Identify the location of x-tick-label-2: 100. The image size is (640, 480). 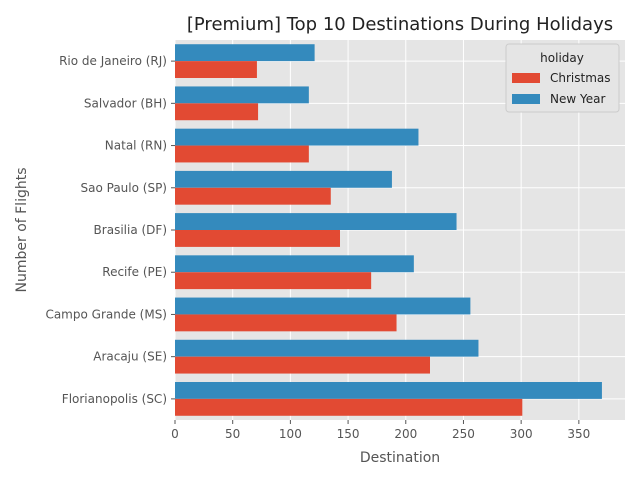
(290, 434).